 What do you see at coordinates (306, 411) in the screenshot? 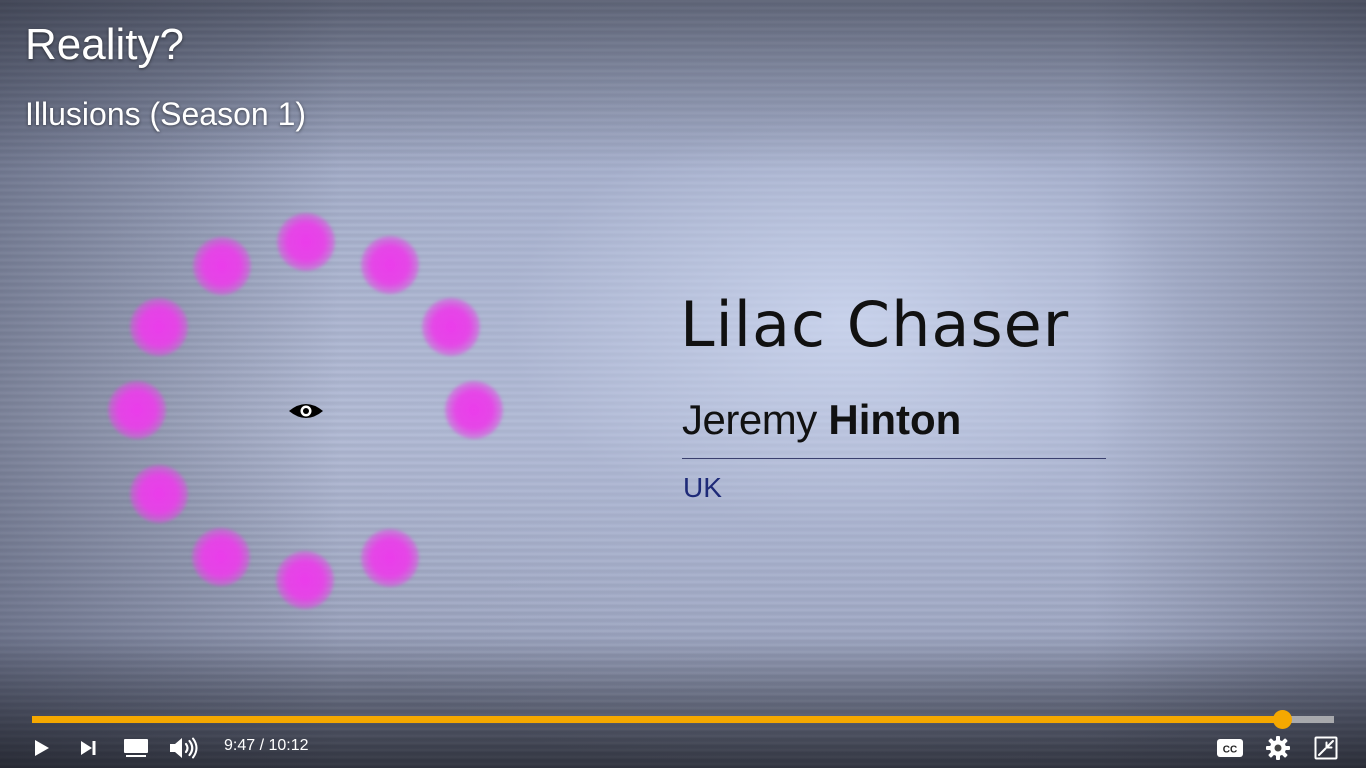
I see `eye-icon` at bounding box center [306, 411].